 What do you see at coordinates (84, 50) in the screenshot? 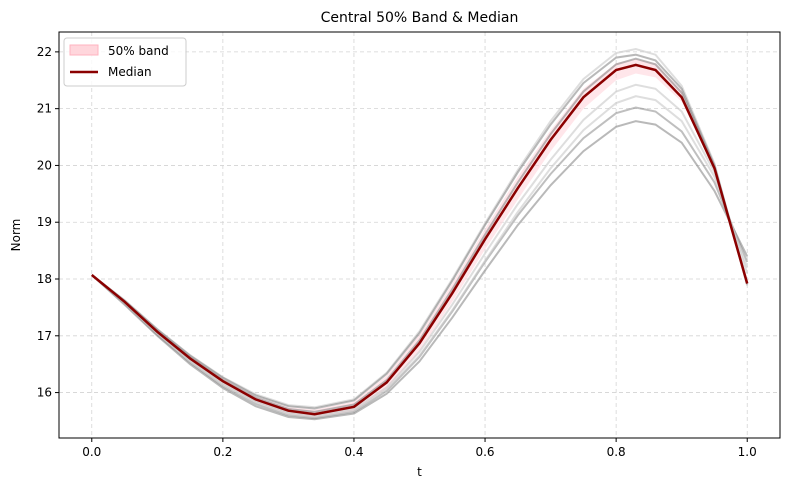
I see `legend-band-swatch` at bounding box center [84, 50].